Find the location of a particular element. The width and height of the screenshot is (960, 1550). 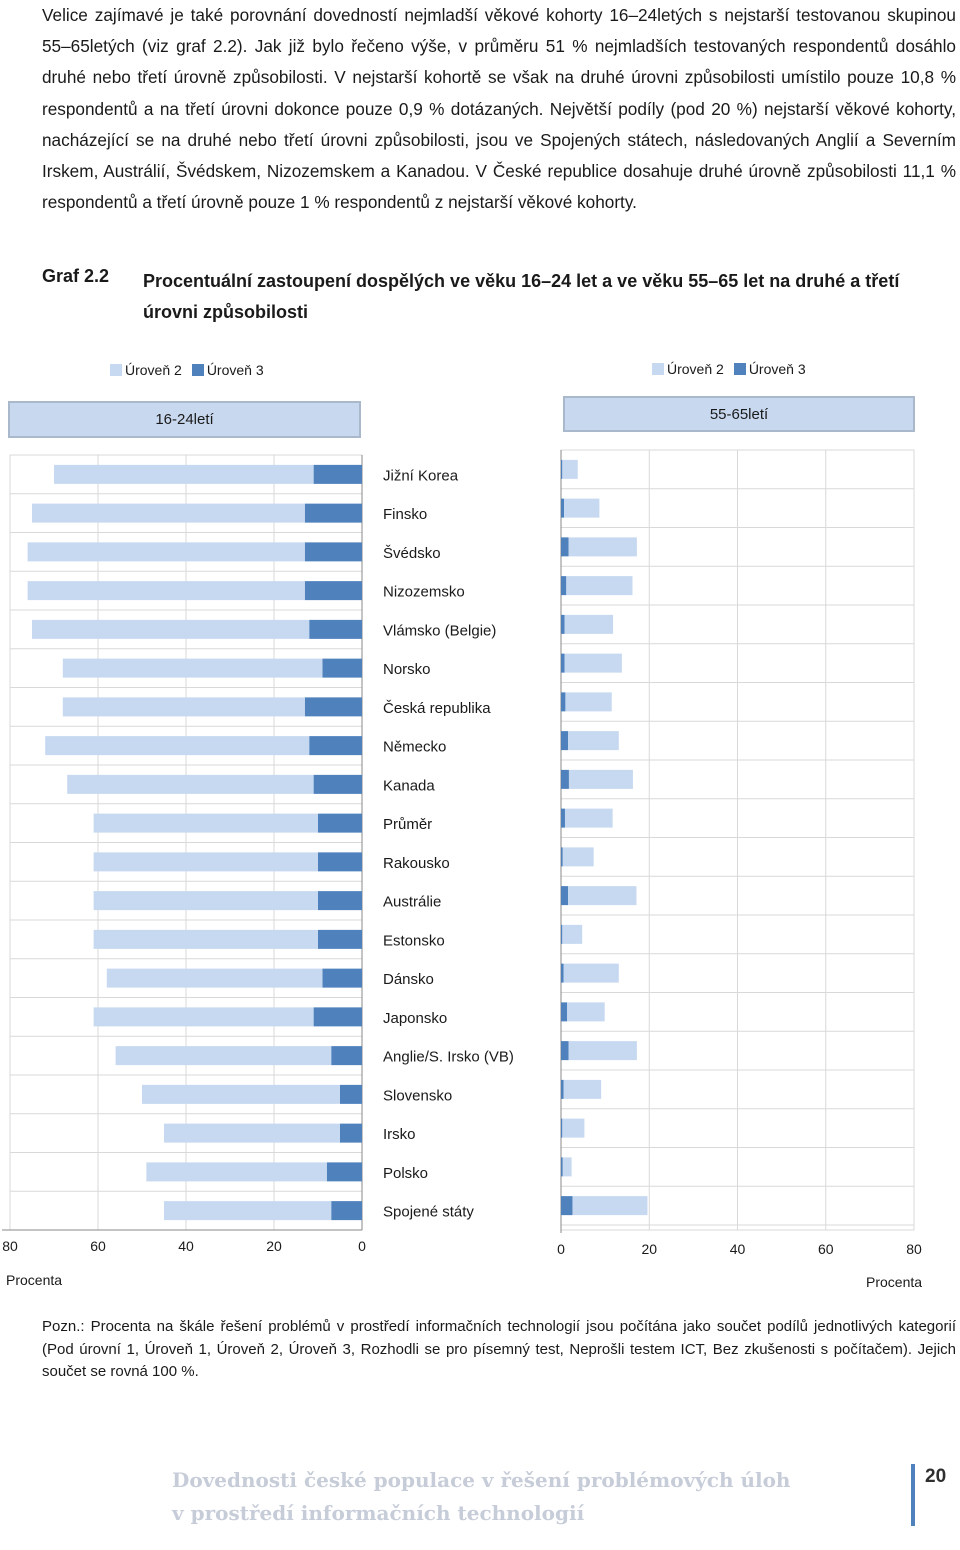

tick-label-right: 20 is located at coordinates (649, 1249).